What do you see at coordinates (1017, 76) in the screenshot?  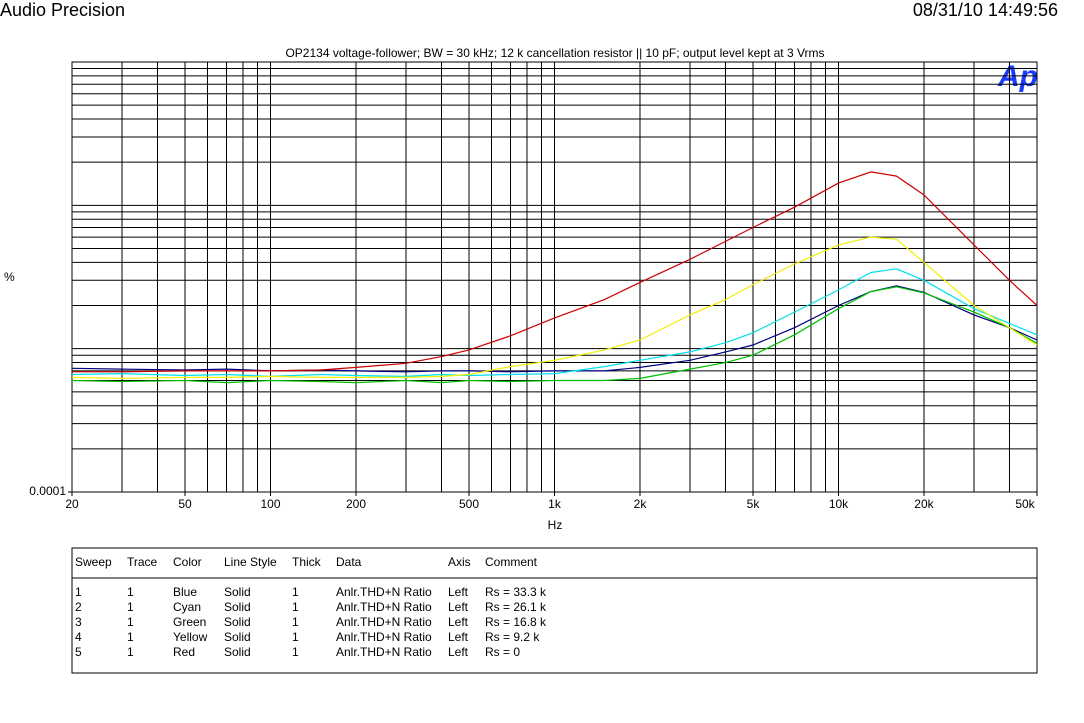 I see `logo: Ap` at bounding box center [1017, 76].